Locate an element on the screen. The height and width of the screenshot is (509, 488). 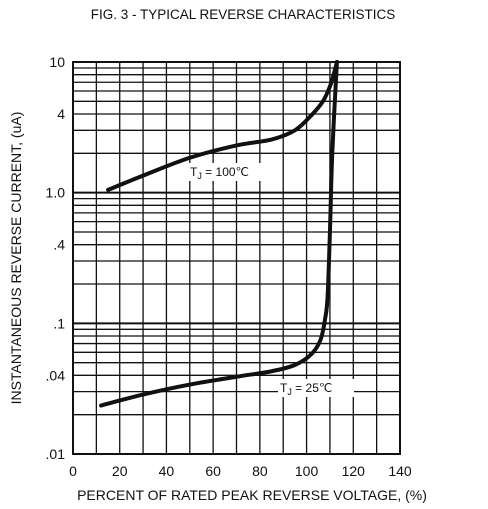
y-tick-label: 4 is located at coordinates (61, 114).